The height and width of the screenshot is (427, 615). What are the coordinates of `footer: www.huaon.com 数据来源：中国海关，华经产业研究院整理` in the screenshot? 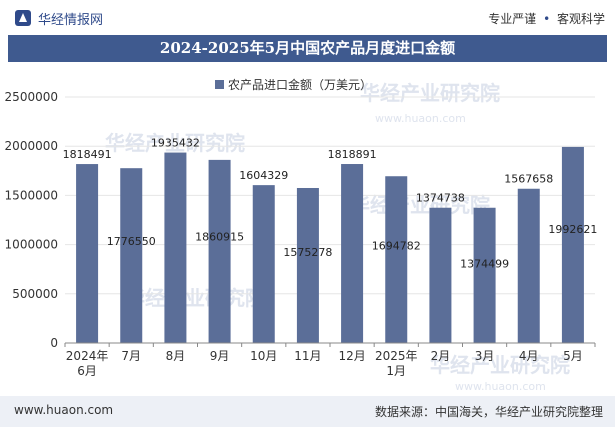 It's located at (307, 411).